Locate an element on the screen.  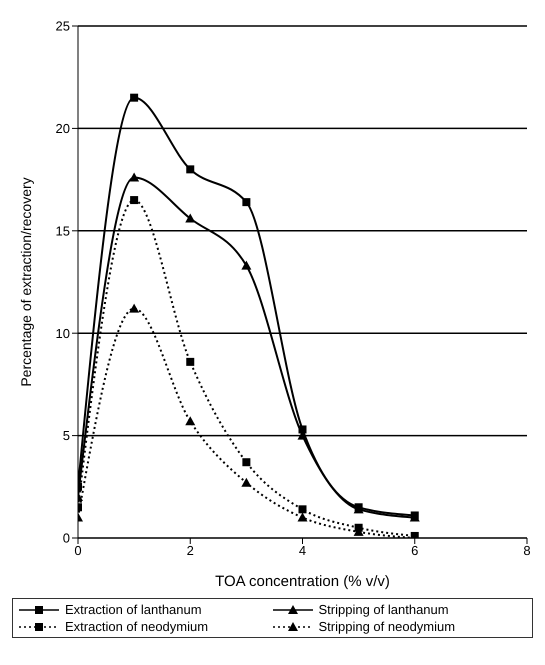
x-axis-title: TOA concentration (% v/v) is located at coordinates (302, 581).